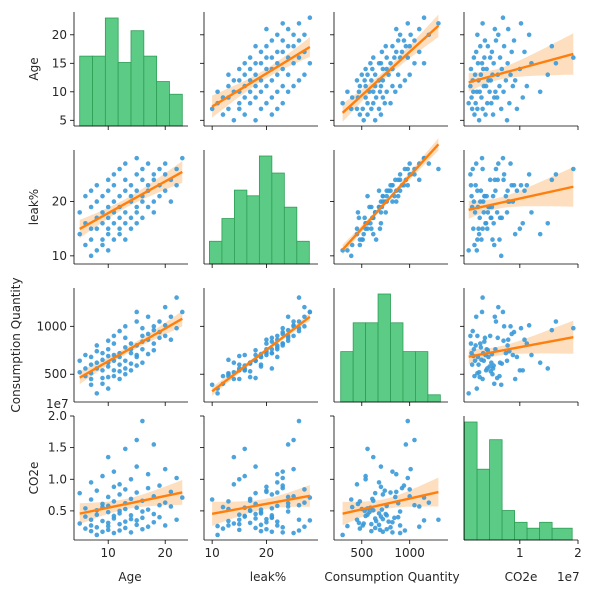 This screenshot has height=594, width=594. I want to click on regression-line, so click(390, 197).